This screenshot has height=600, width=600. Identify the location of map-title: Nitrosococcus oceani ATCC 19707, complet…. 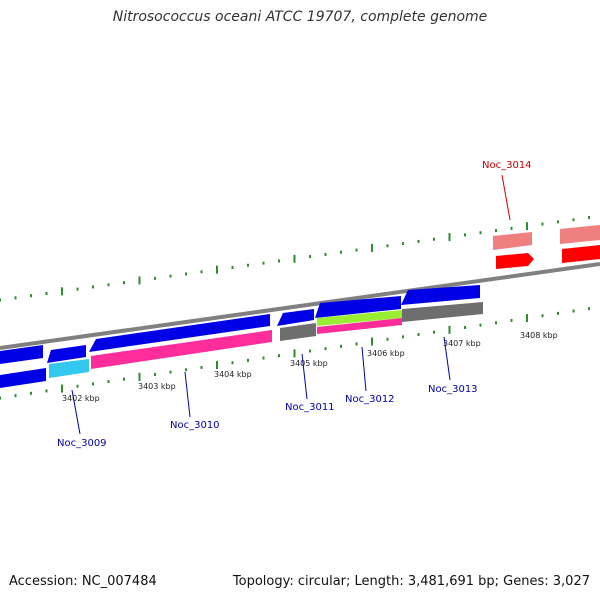
(300, 17).